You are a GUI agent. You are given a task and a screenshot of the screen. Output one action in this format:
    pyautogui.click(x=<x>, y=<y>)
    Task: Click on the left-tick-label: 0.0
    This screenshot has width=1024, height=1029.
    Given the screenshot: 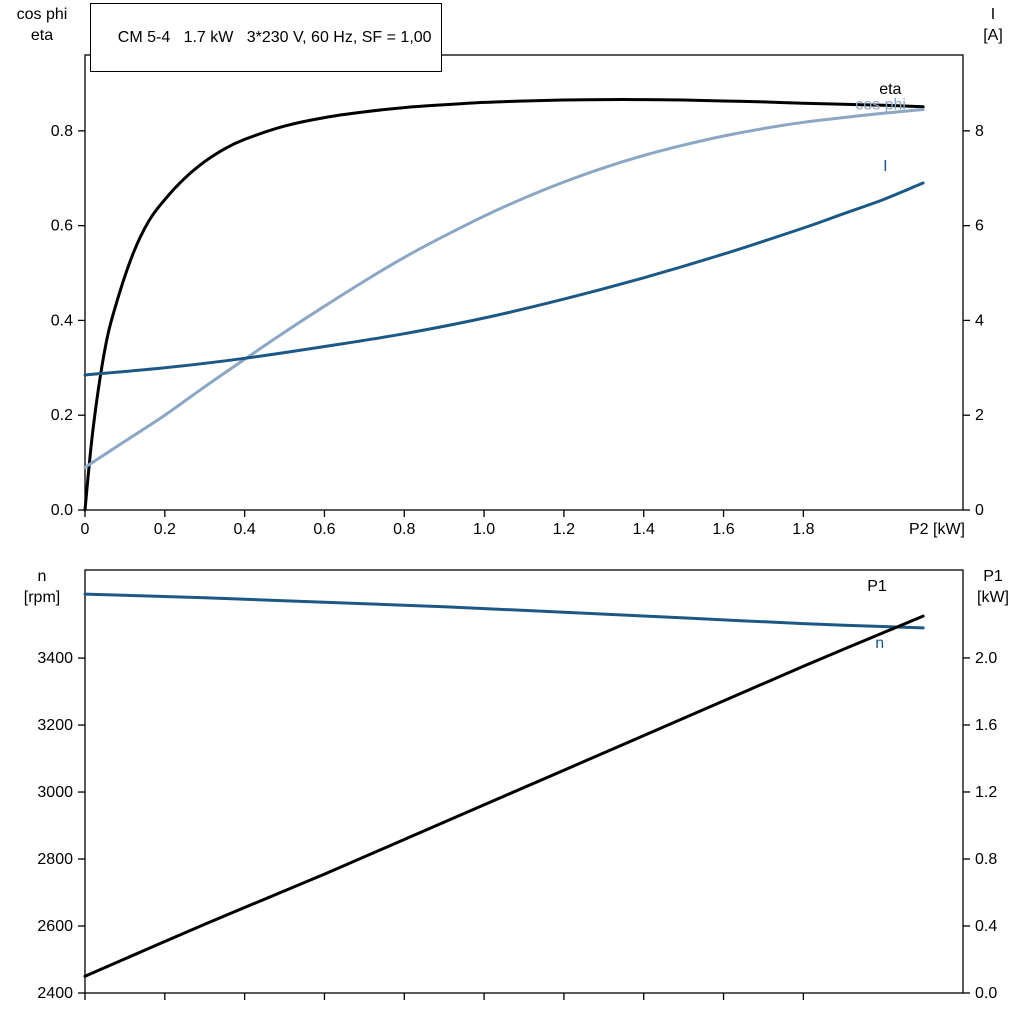 What is the action you would take?
    pyautogui.click(x=62, y=510)
    